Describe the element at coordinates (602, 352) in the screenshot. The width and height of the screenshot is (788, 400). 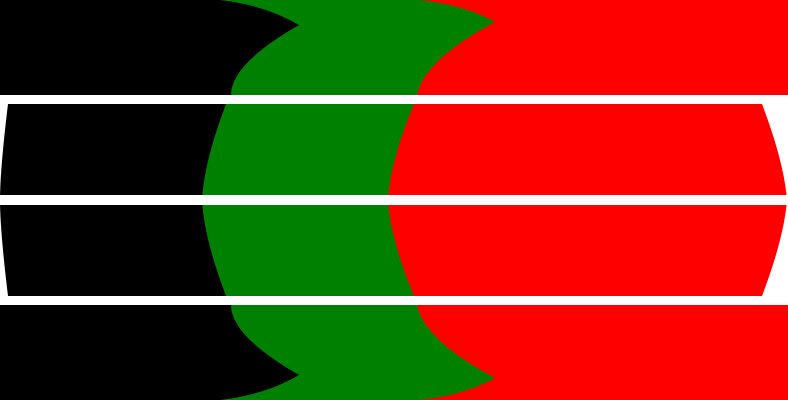
I see `band4-red-region` at that location.